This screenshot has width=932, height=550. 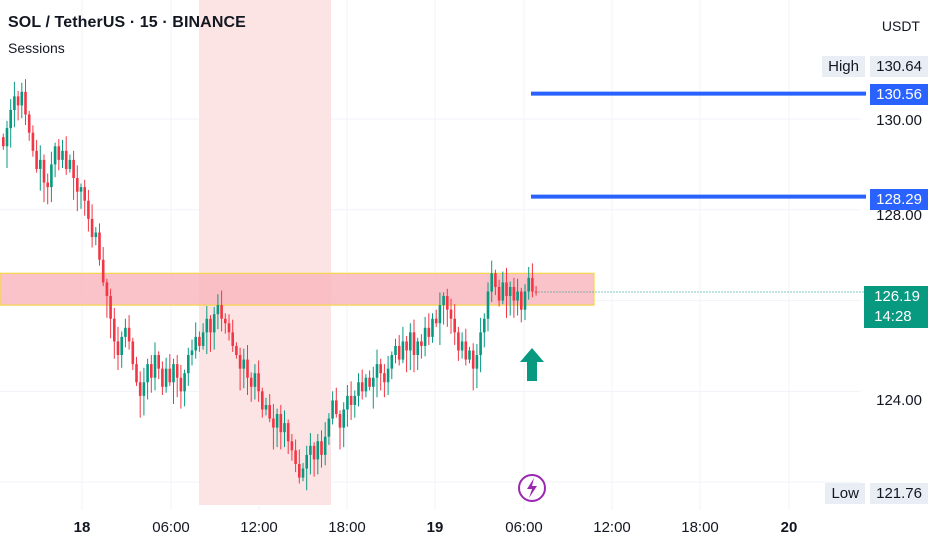 I want to click on resistance-zone, so click(x=297, y=289).